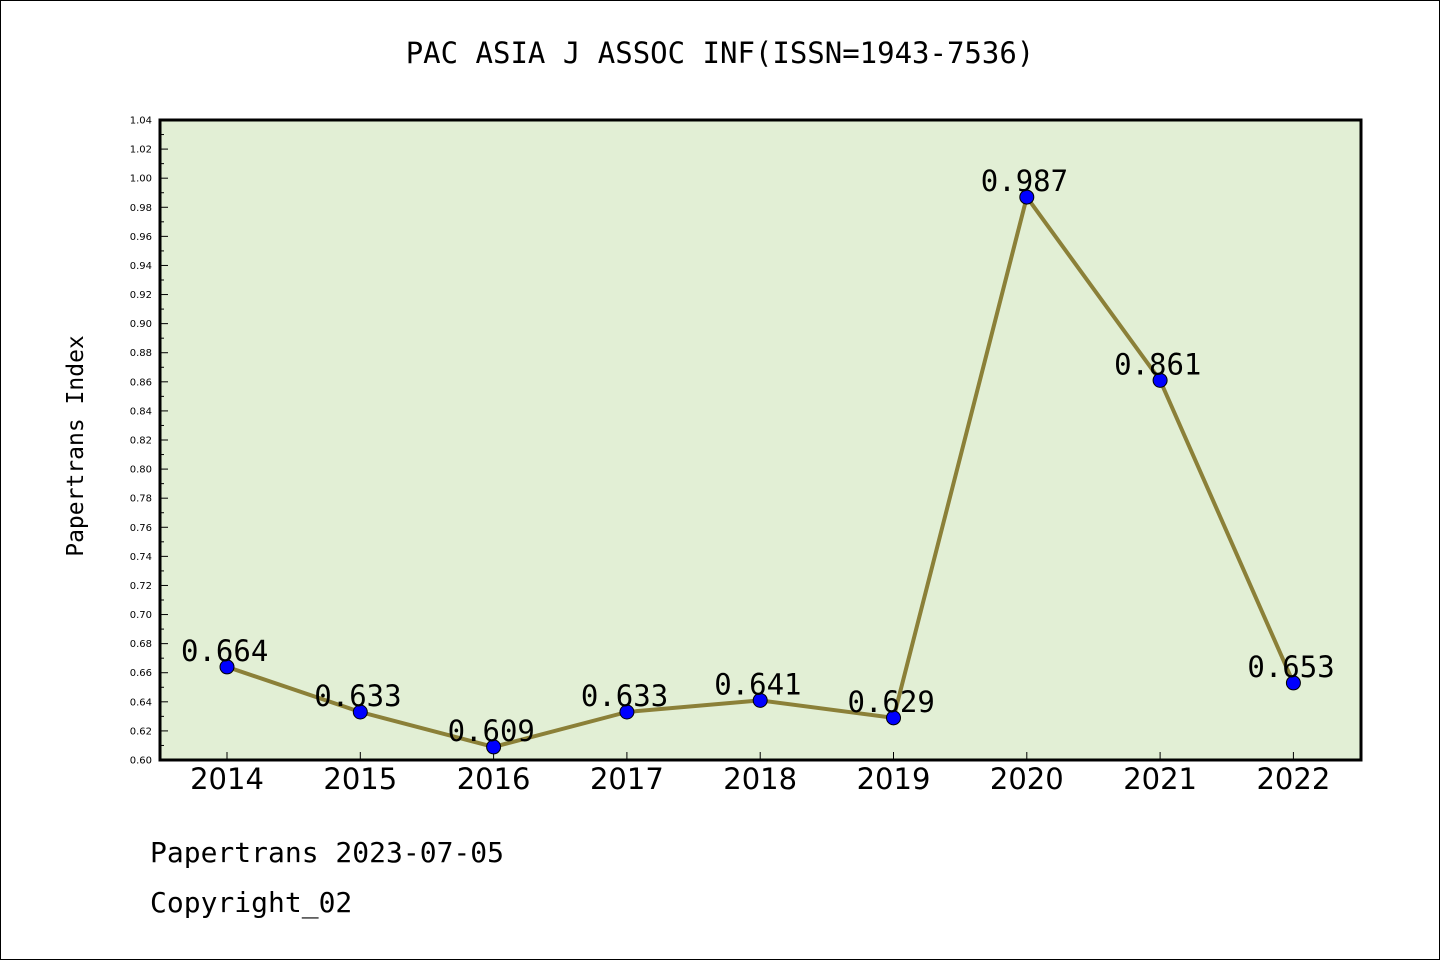 The image size is (1440, 960). I want to click on y-tick-label: 0.78, so click(141, 499).